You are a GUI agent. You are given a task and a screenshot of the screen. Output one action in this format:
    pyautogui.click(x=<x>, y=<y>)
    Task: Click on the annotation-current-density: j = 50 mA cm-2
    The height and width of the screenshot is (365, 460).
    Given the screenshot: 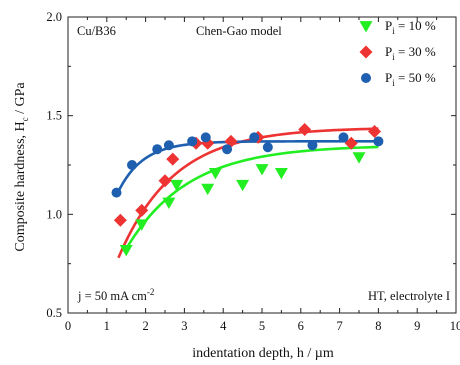 What is the action you would take?
    pyautogui.click(x=115, y=295)
    